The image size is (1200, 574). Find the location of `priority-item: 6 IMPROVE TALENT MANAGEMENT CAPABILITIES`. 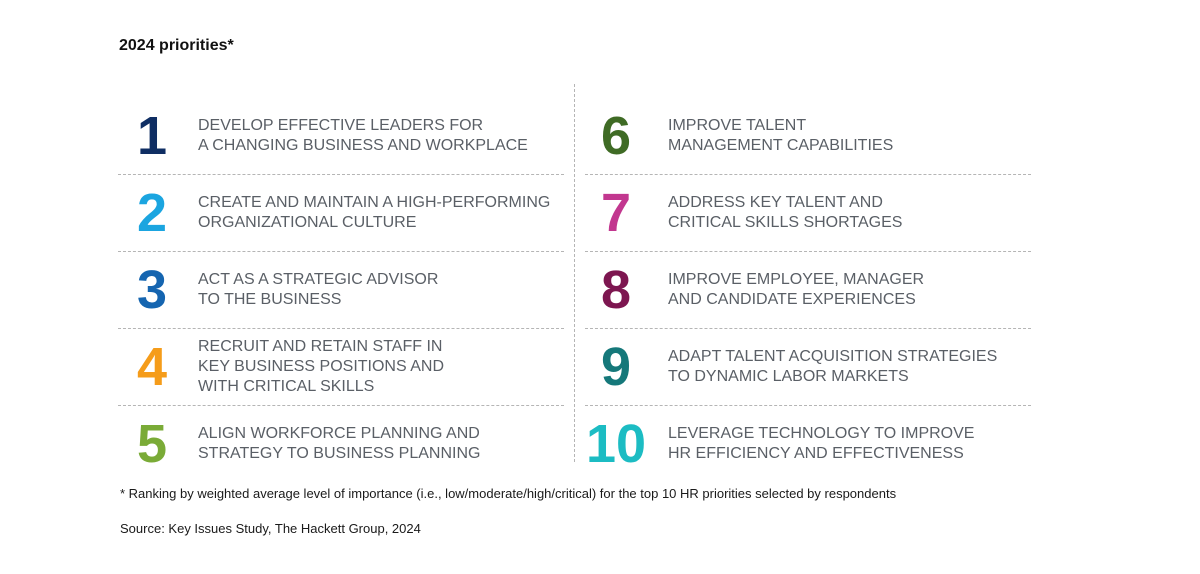

priority-item: 6 IMPROVE TALENT MANAGEMENT CAPABILITIES is located at coordinates (808, 136).